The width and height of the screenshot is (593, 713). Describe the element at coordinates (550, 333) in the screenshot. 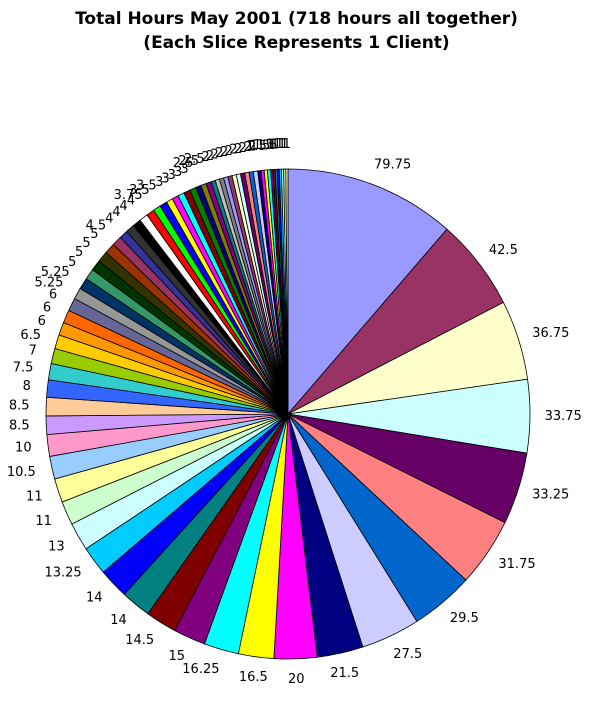

I see `slice-label: 36.75` at that location.